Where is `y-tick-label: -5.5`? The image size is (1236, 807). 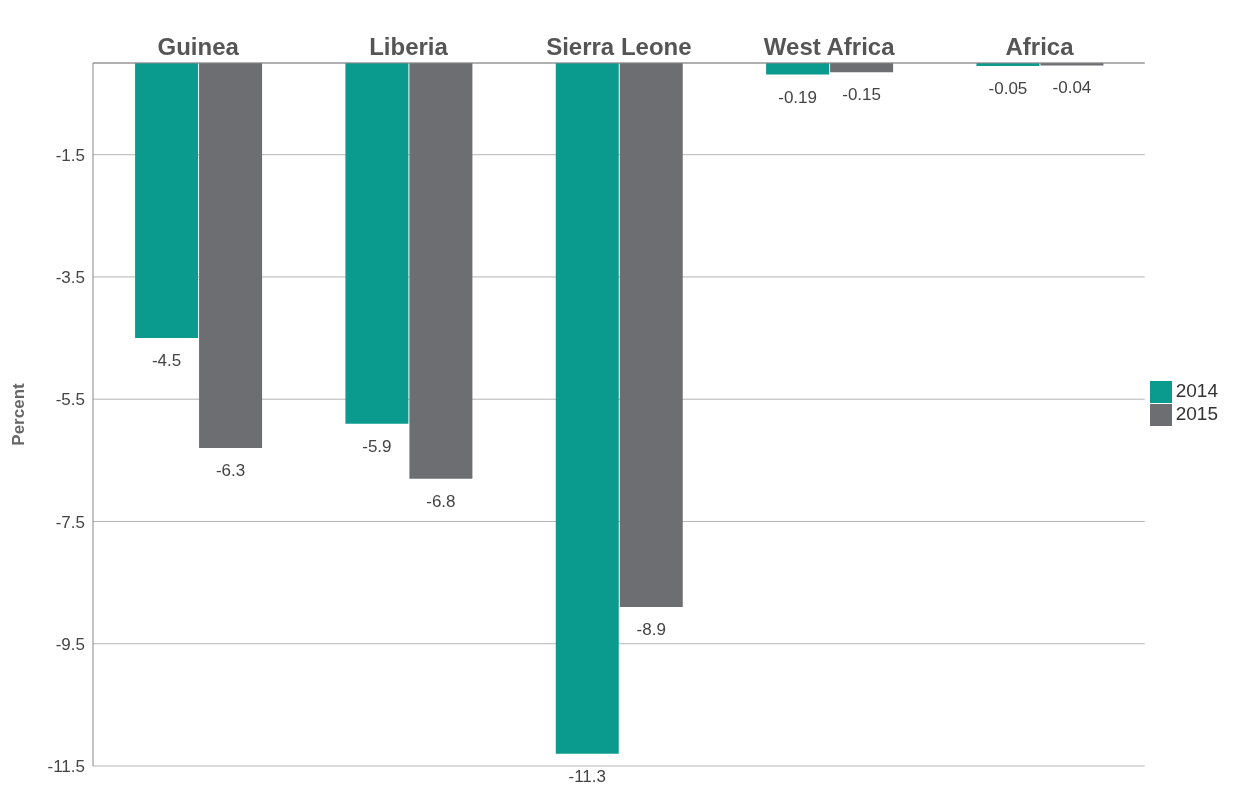
y-tick-label: -5.5 is located at coordinates (70, 400).